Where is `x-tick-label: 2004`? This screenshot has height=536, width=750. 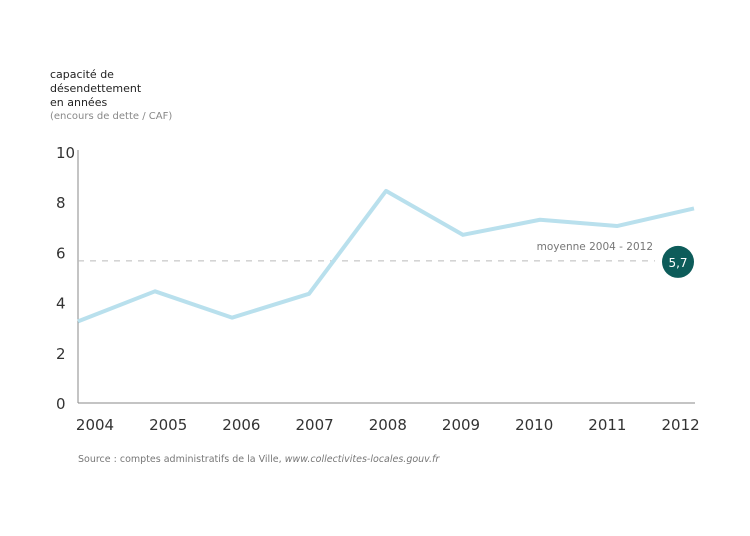
x-tick-label: 2004 is located at coordinates (95, 425).